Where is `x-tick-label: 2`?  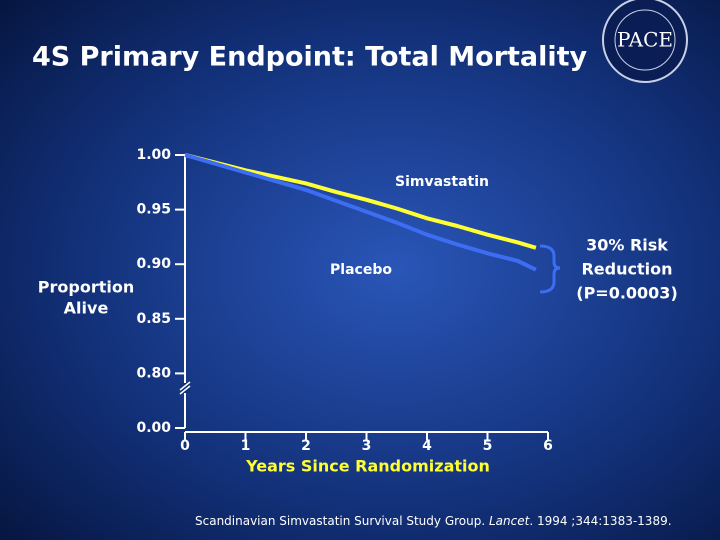 x-tick-label: 2 is located at coordinates (306, 446).